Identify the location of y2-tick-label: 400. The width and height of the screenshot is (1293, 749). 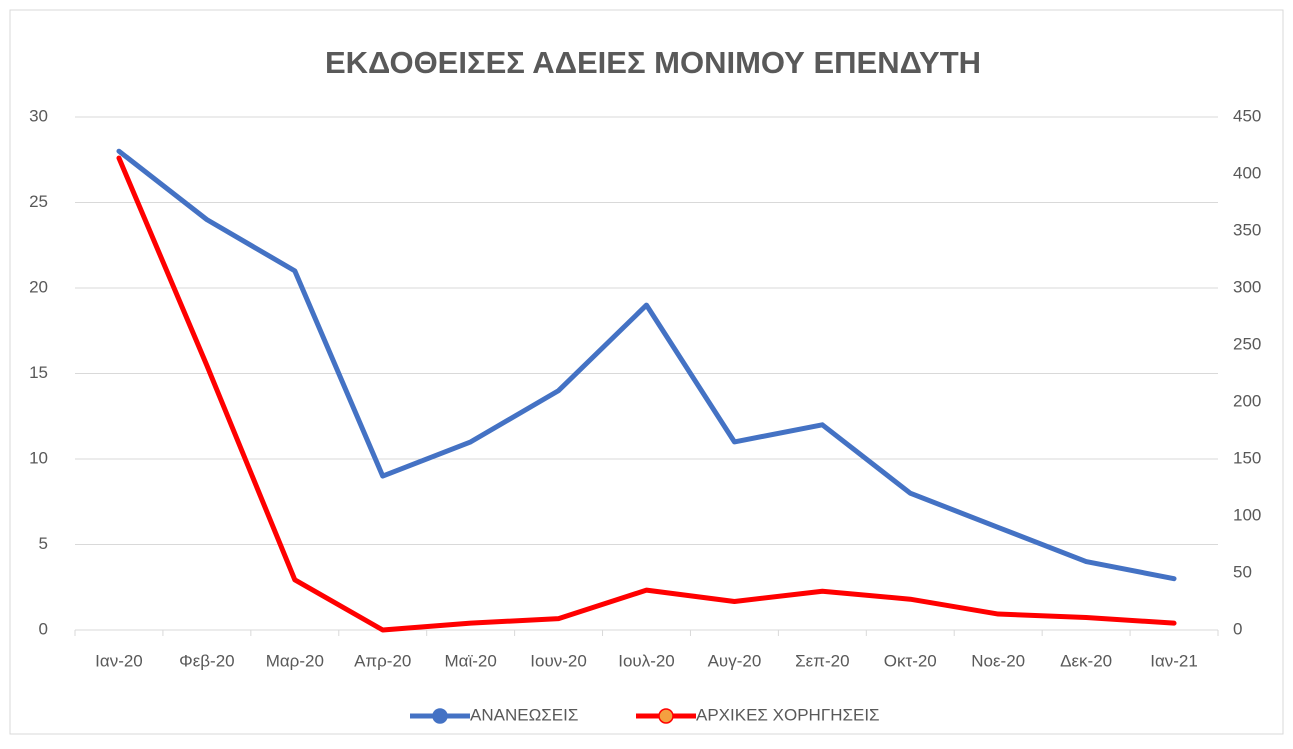
(1247, 172).